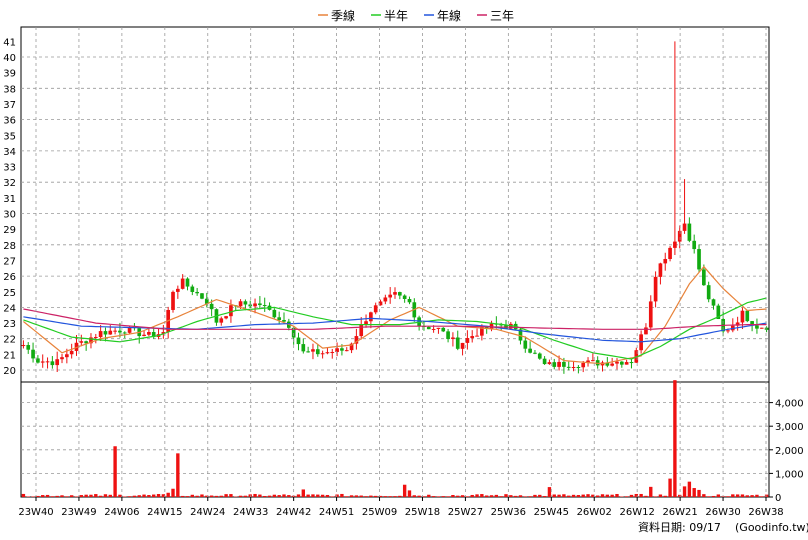  What do you see at coordinates (771, 527) in the screenshot?
I see `footer-source: (Goodinfo.tw)` at bounding box center [771, 527].